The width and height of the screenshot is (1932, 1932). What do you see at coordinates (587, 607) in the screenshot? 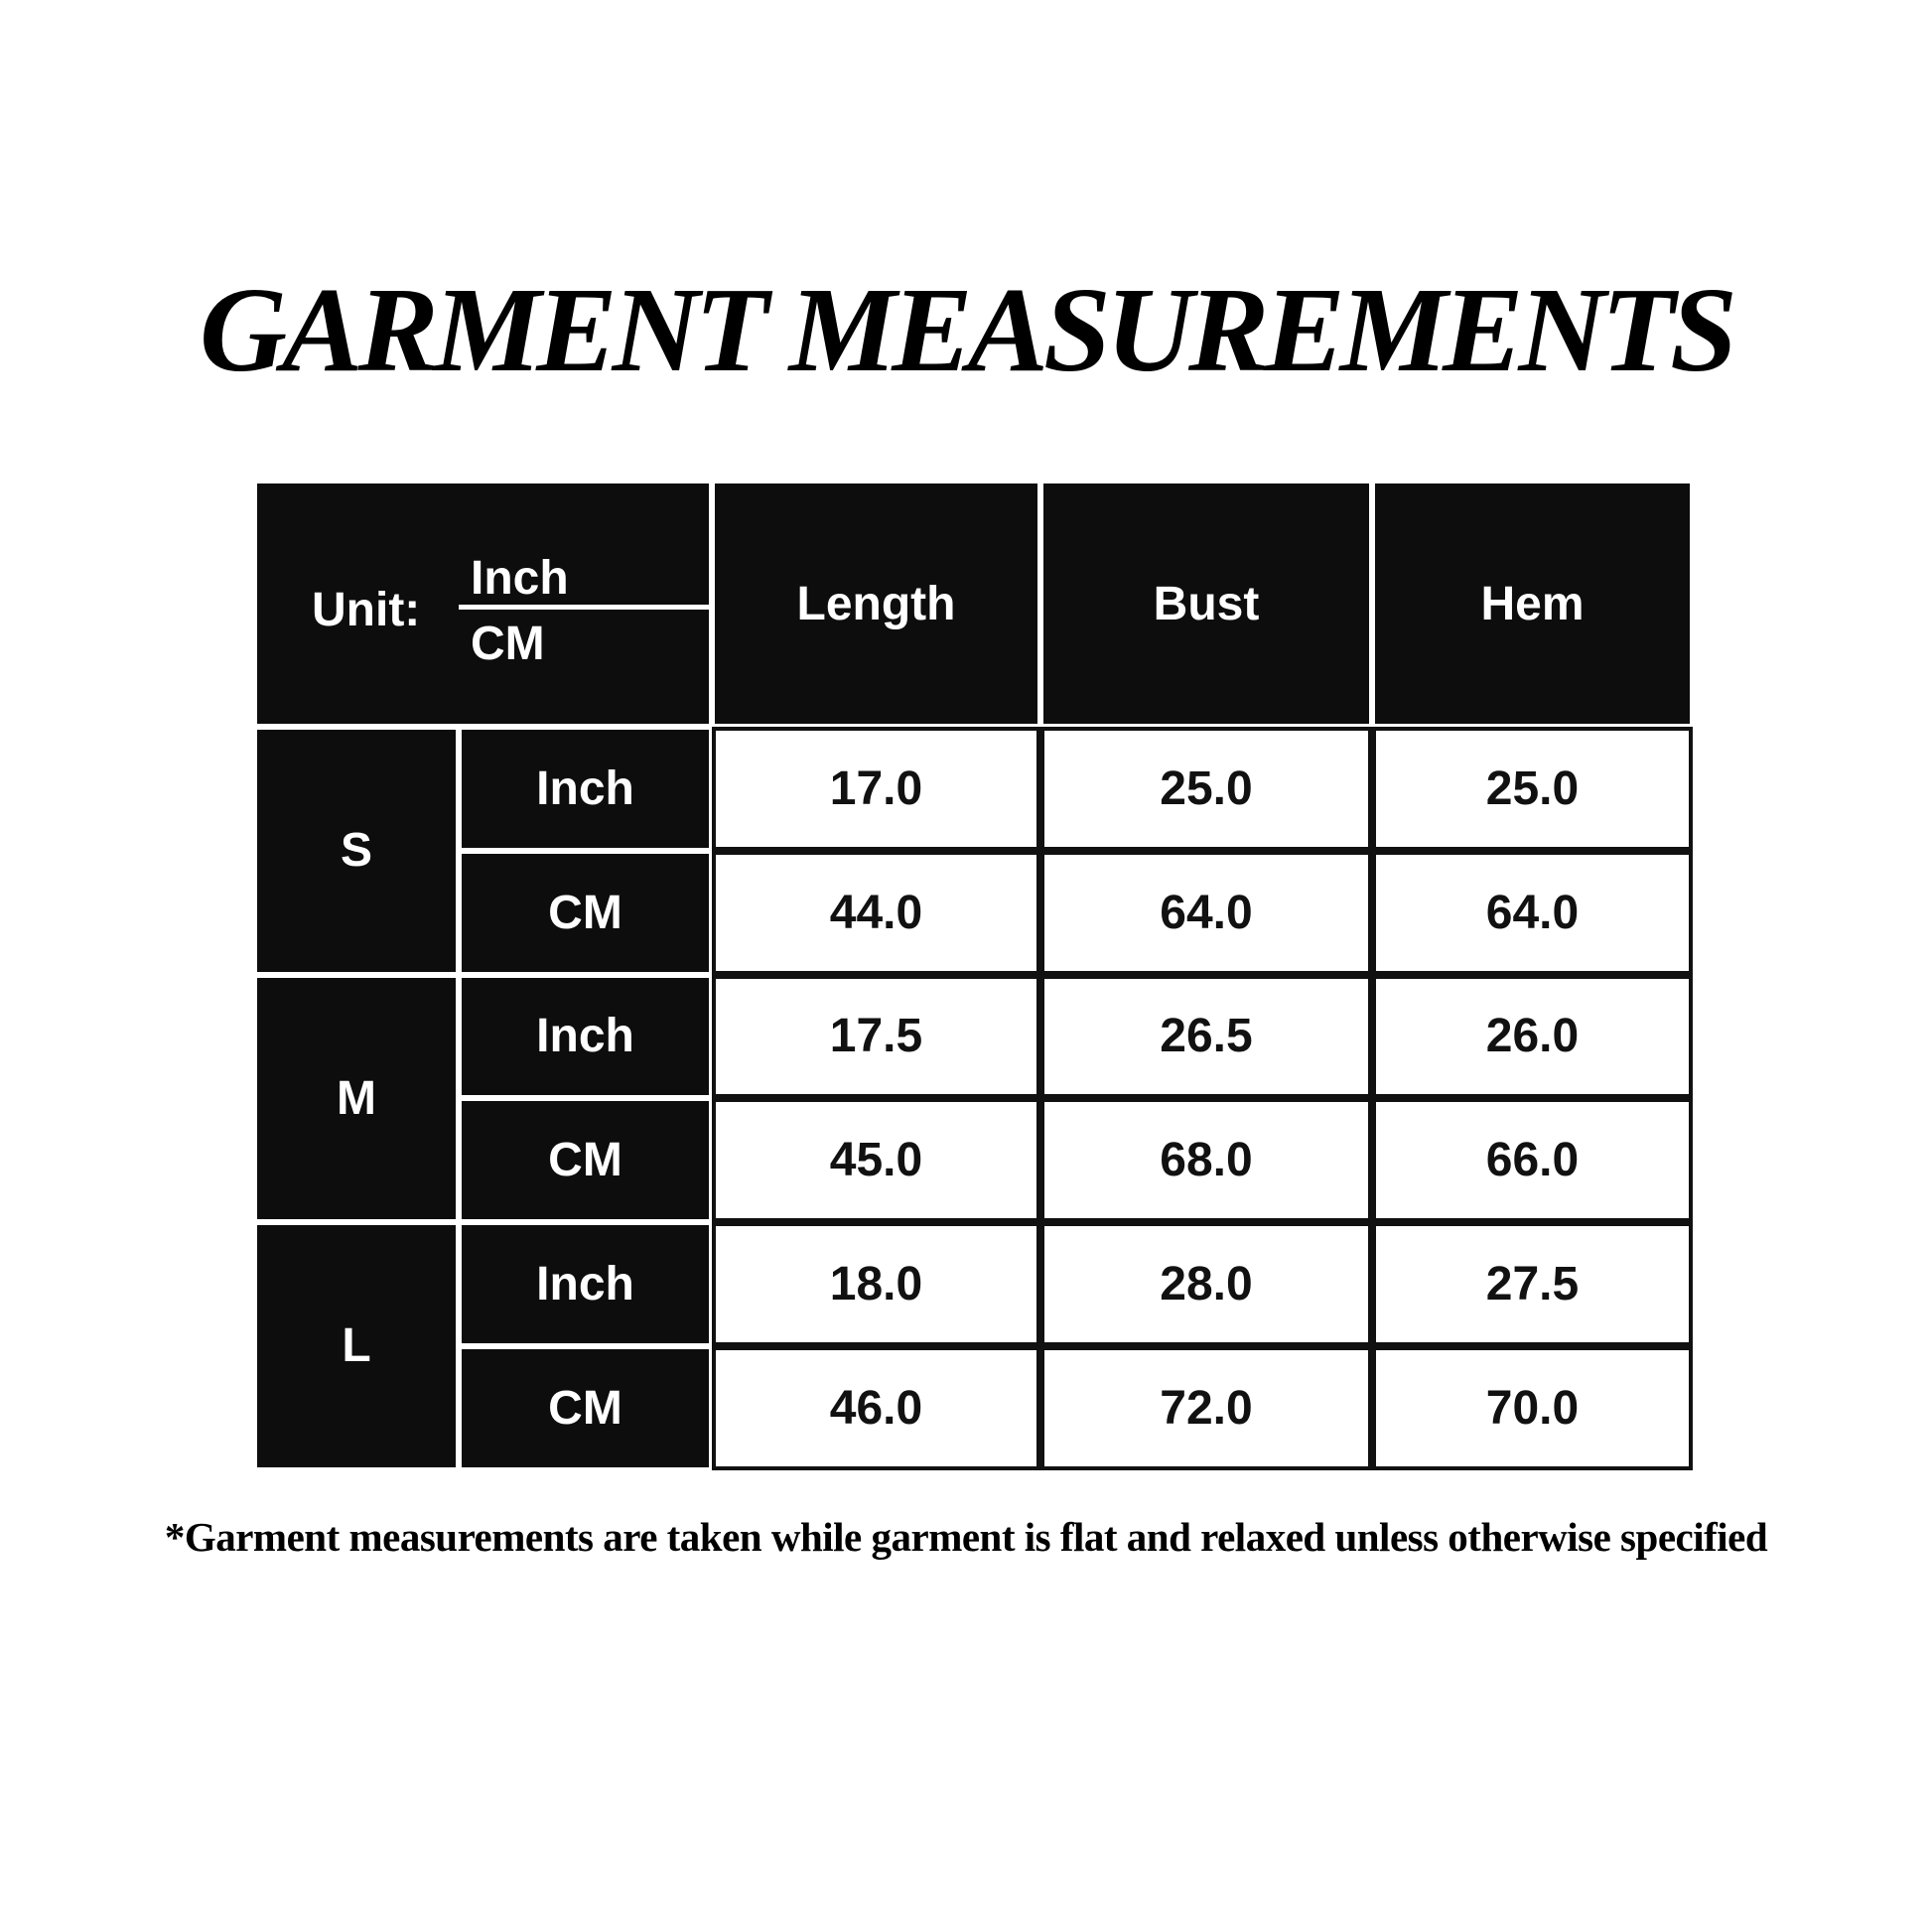
I see `unit-divider` at bounding box center [587, 607].